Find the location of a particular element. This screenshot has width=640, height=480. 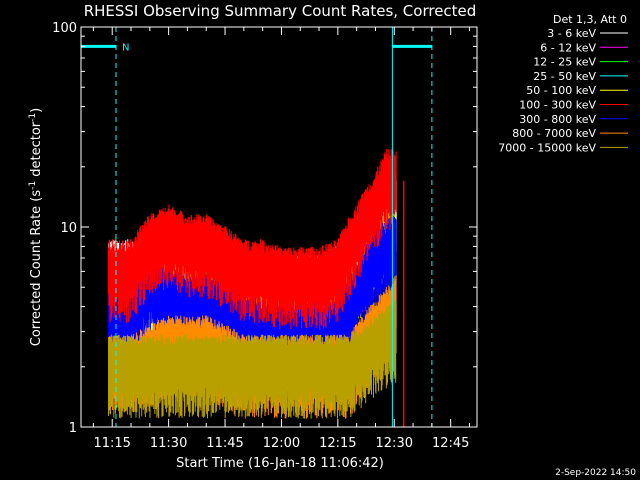

legend-label-3: 25 - 50 keV is located at coordinates (564, 76).